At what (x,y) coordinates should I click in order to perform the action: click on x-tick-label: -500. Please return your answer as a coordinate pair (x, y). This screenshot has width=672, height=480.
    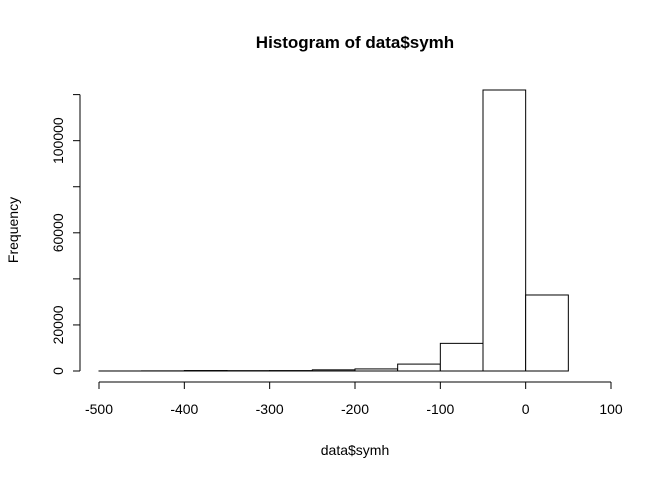
    Looking at the image, I should click on (99, 409).